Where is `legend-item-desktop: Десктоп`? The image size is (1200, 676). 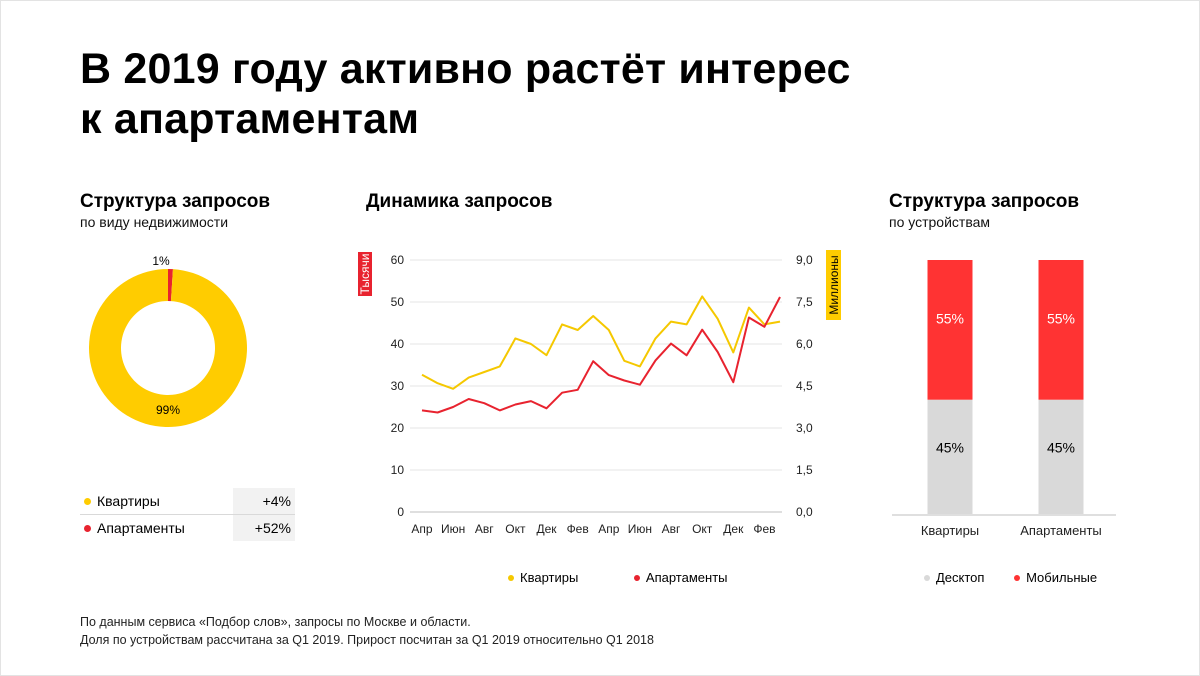 legend-item-desktop: Десктоп is located at coordinates (954, 577).